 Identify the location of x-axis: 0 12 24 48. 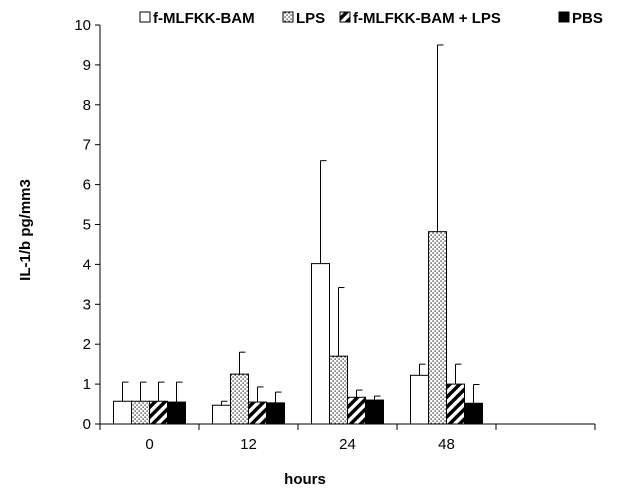
(347, 438).